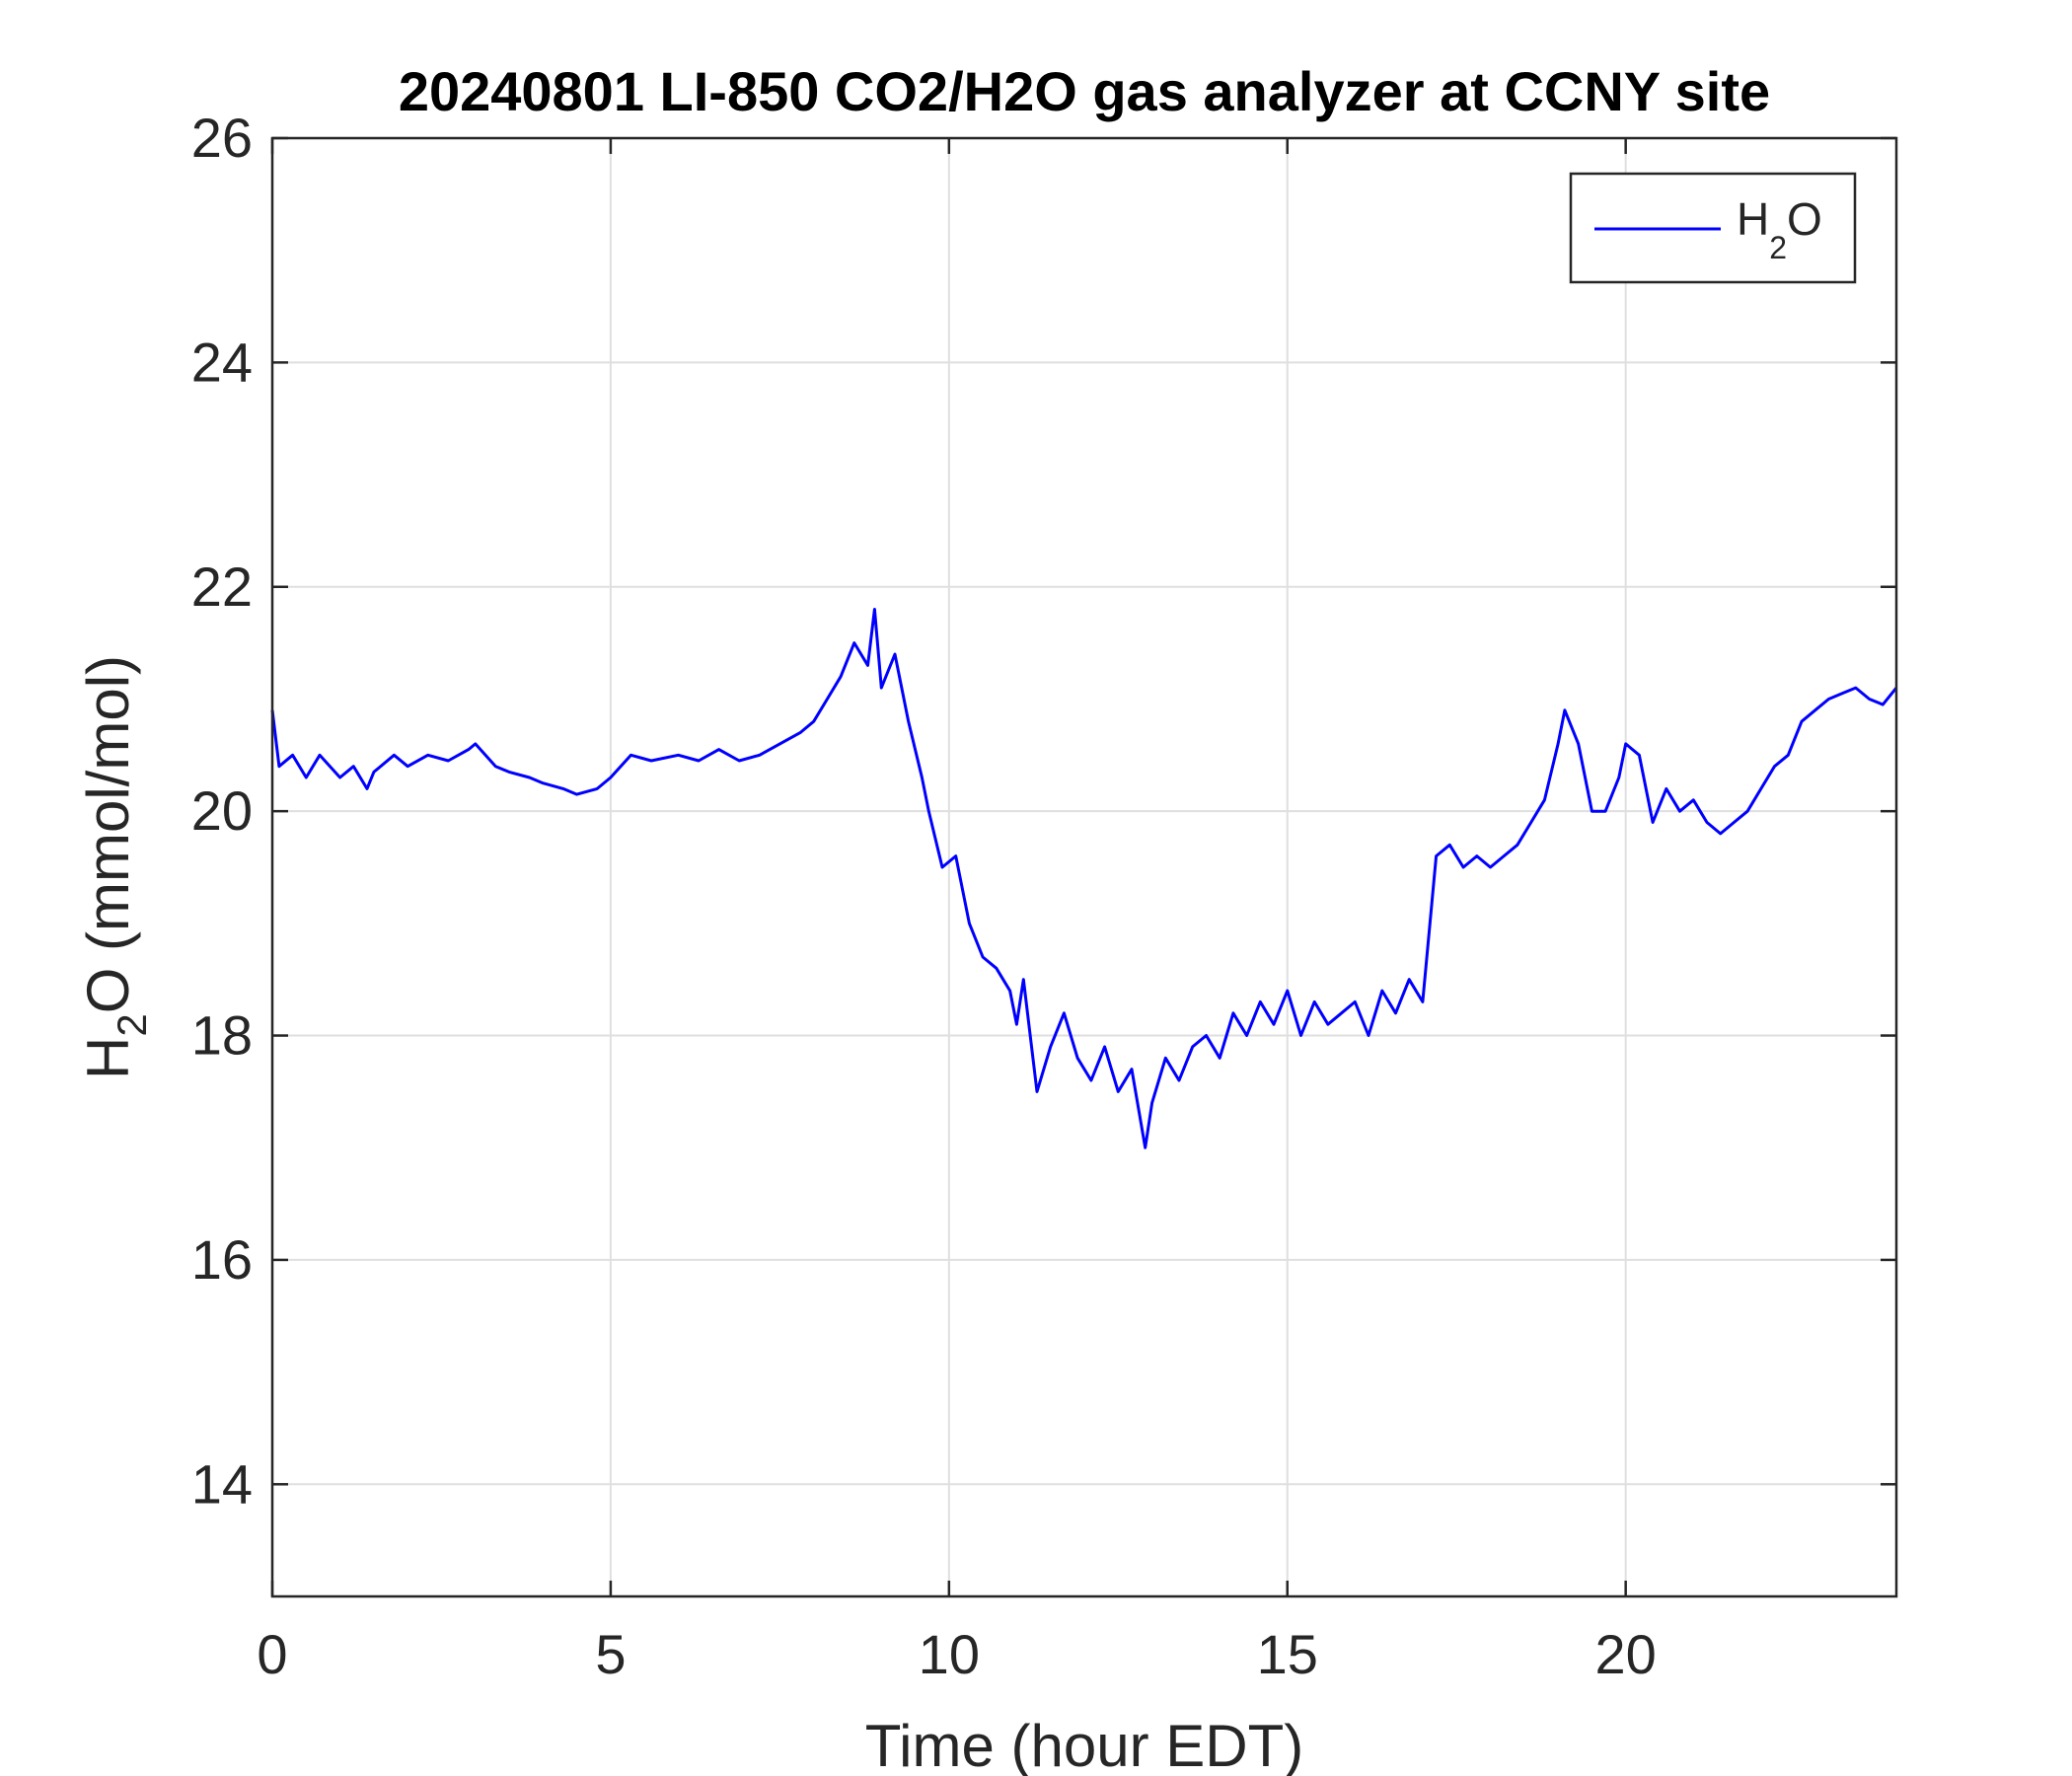 This screenshot has height=1776, width=2072. Describe the element at coordinates (222, 587) in the screenshot. I see `y-tick-label: 22` at that location.